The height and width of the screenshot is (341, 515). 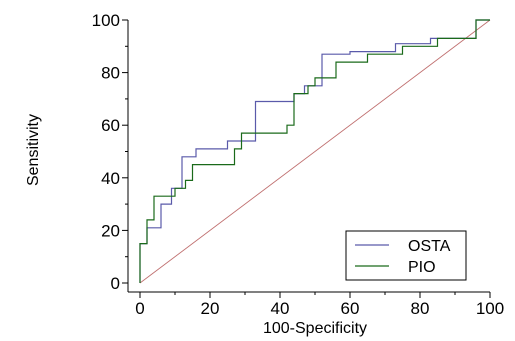 I want to click on x-tick-label: 100, so click(x=490, y=308).